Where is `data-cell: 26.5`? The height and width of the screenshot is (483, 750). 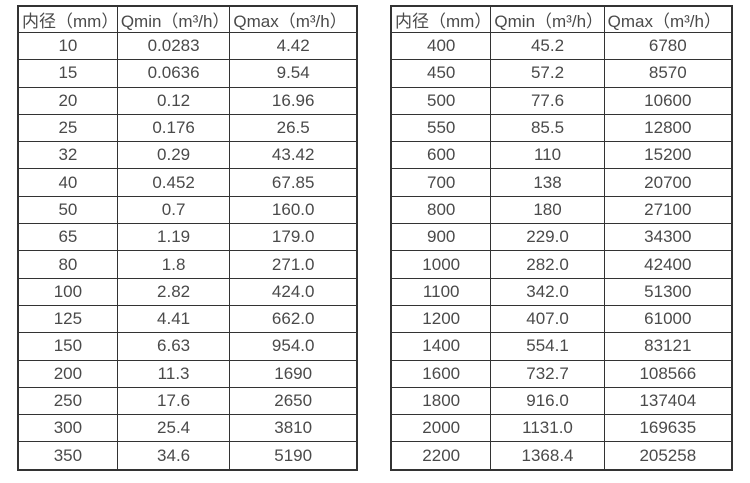
data-cell: 26.5 is located at coordinates (293, 128).